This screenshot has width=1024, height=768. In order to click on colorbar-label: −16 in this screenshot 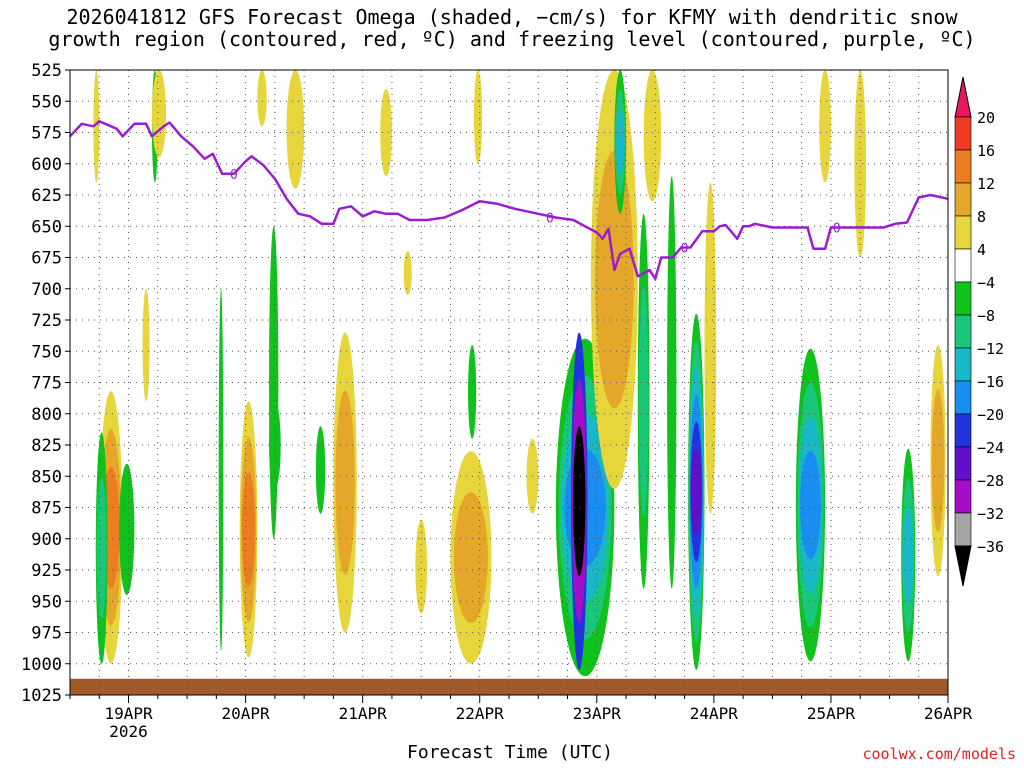, I will do `click(990, 382)`.